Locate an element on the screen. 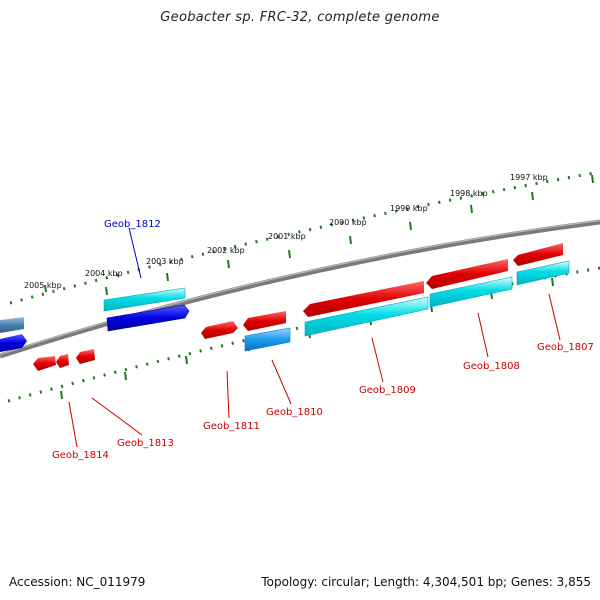 Image resolution: width=600 pixels, height=600 pixels. accession-text: Accession: NC_011979 is located at coordinates (77, 582).